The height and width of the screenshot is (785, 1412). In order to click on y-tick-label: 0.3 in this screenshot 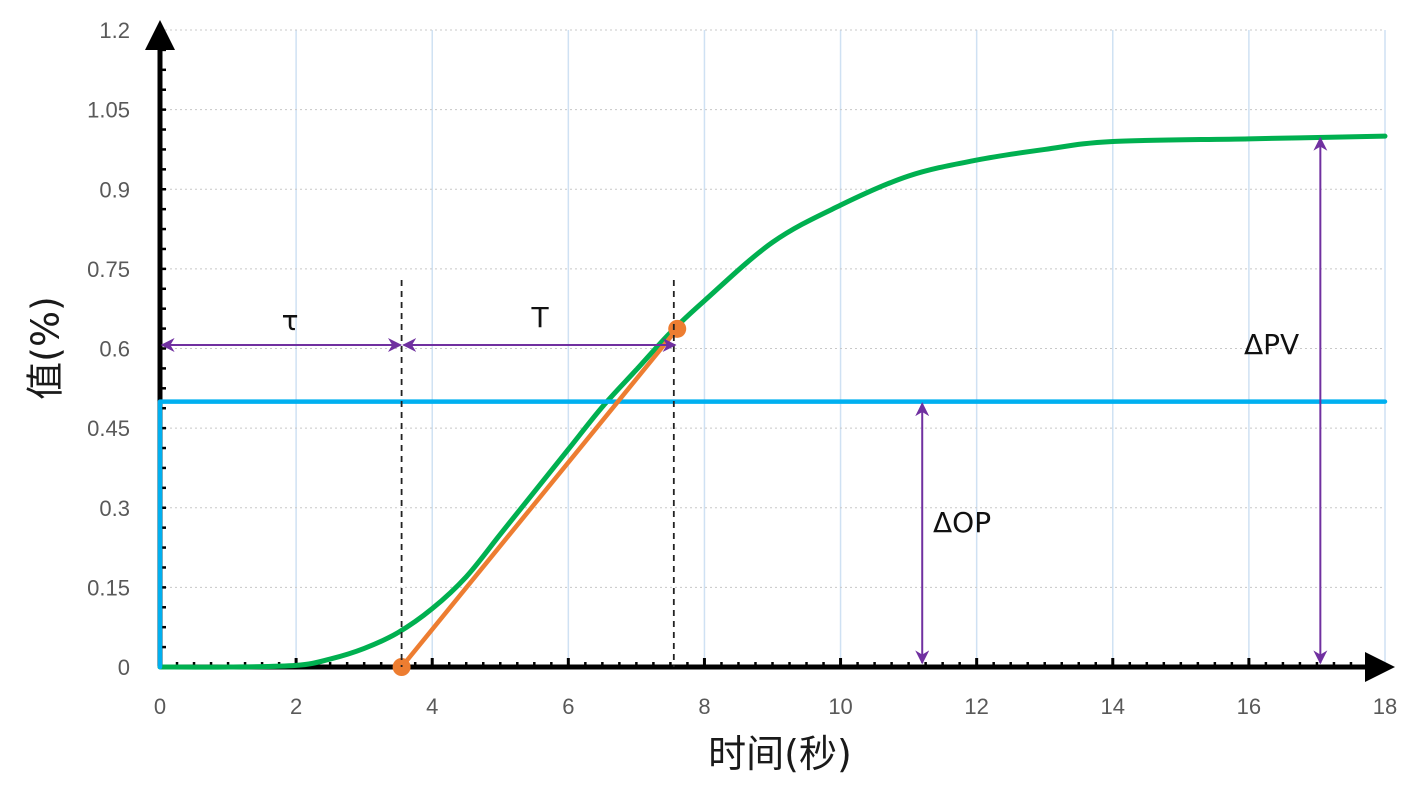, I will do `click(114, 508)`.